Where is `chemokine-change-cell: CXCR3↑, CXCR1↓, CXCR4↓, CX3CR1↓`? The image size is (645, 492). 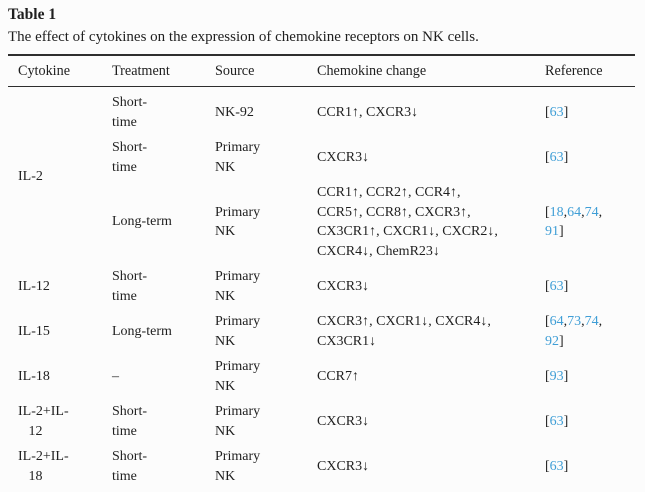
chemokine-change-cell: CXCR3↑, CXCR1↓, CXCR4↓, CX3CR1↓ is located at coordinates (404, 331).